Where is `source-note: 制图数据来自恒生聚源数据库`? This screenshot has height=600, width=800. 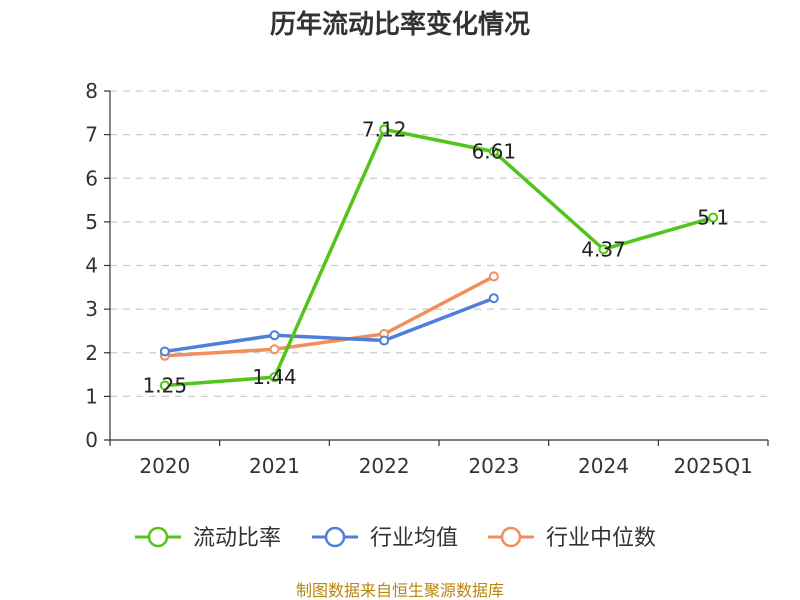 source-note: 制图数据来自恒生聚源数据库 is located at coordinates (400, 590).